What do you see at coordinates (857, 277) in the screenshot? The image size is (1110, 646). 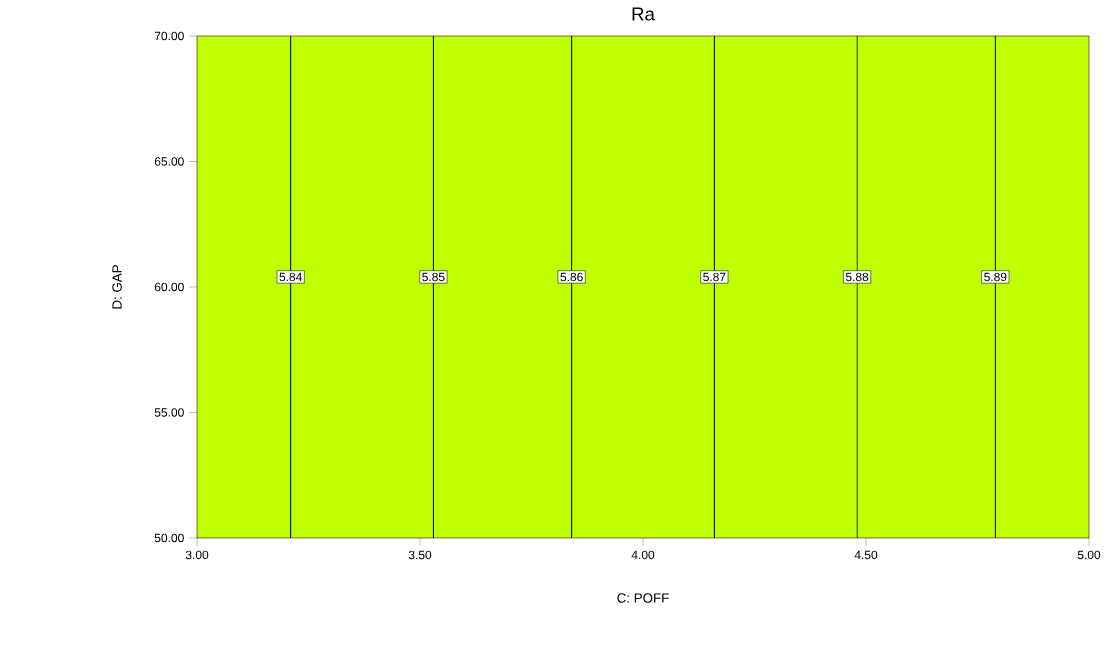 I see `annotation: 5.88` at bounding box center [857, 277].